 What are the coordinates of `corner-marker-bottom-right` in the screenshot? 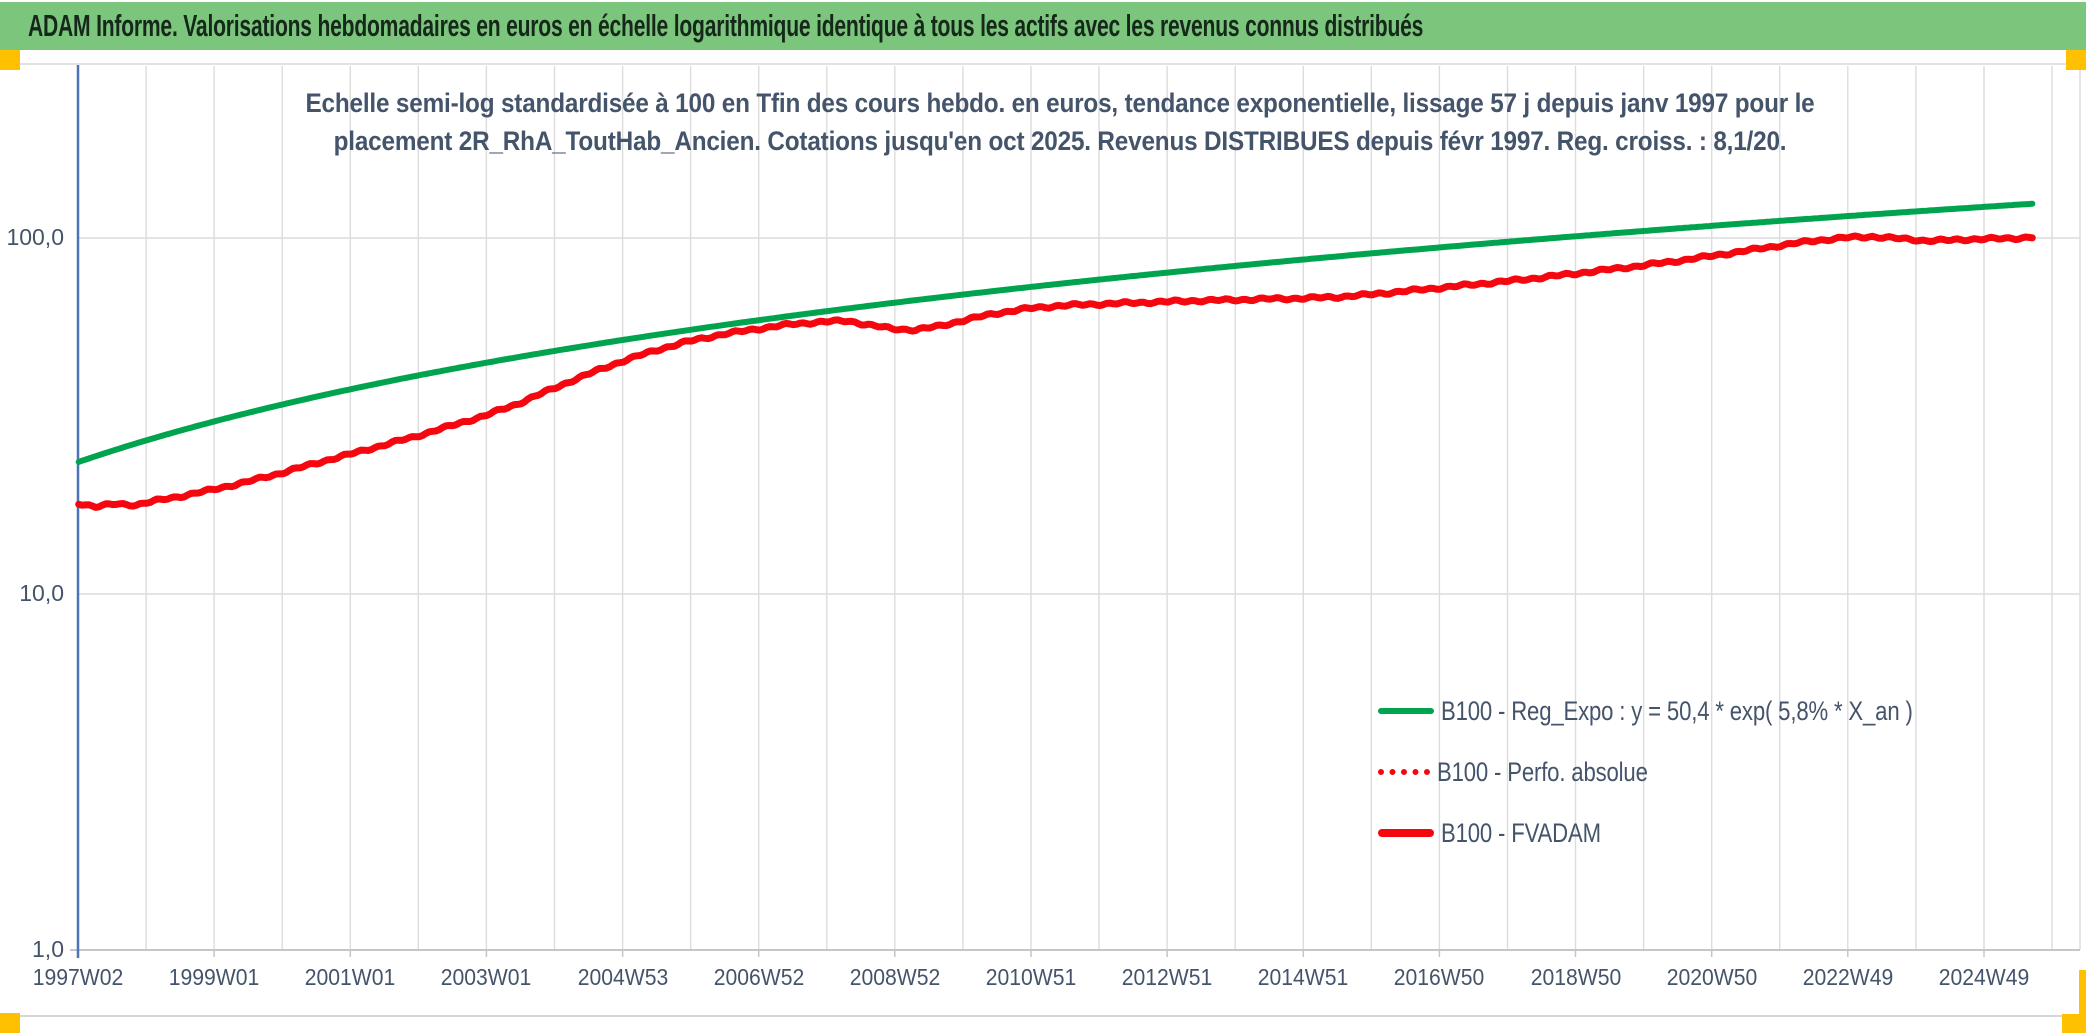 It's located at (2074, 1023).